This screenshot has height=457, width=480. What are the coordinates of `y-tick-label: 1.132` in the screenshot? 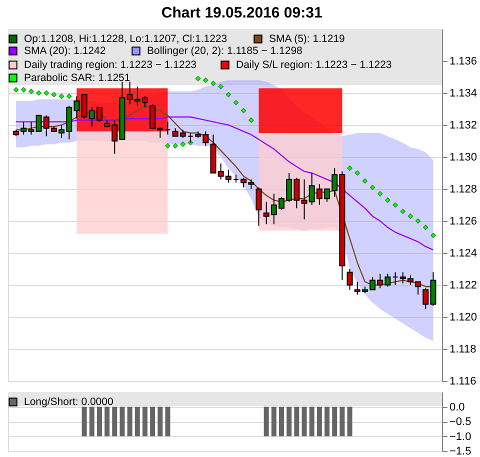 It's located at (464, 126).